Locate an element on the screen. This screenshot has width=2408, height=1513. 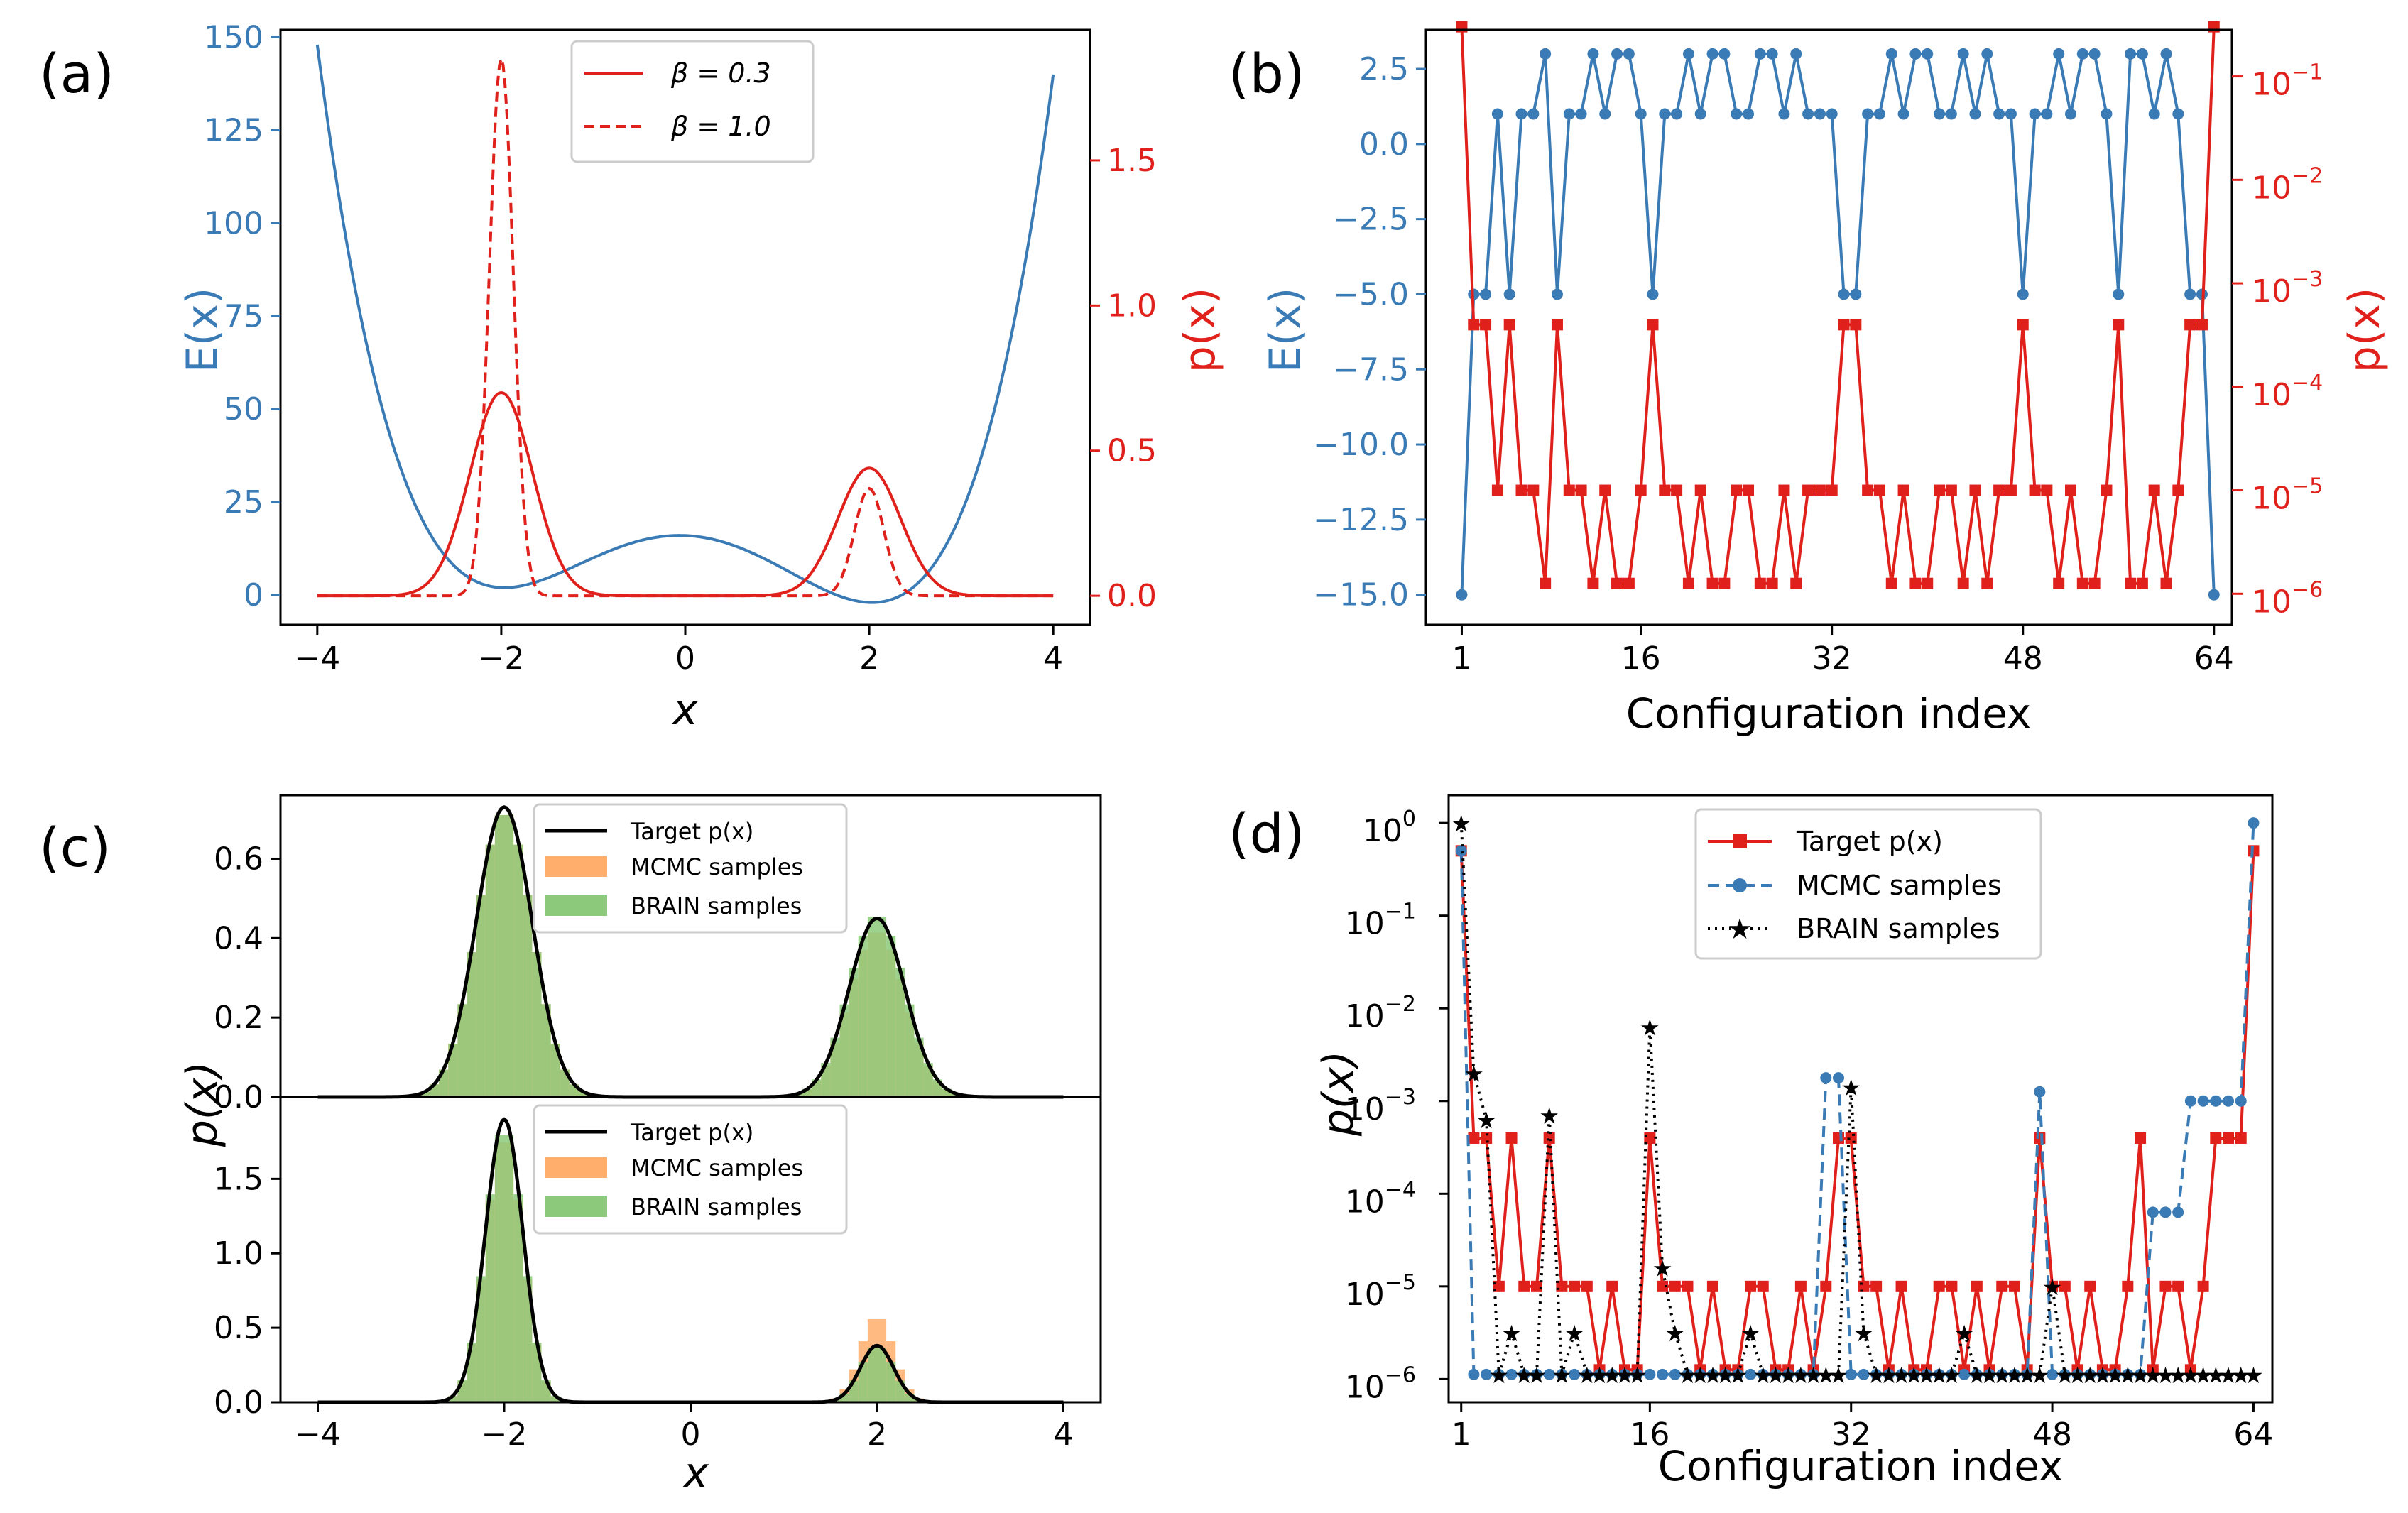
y-right-tick-label-a: 1.5 is located at coordinates (1132, 161).